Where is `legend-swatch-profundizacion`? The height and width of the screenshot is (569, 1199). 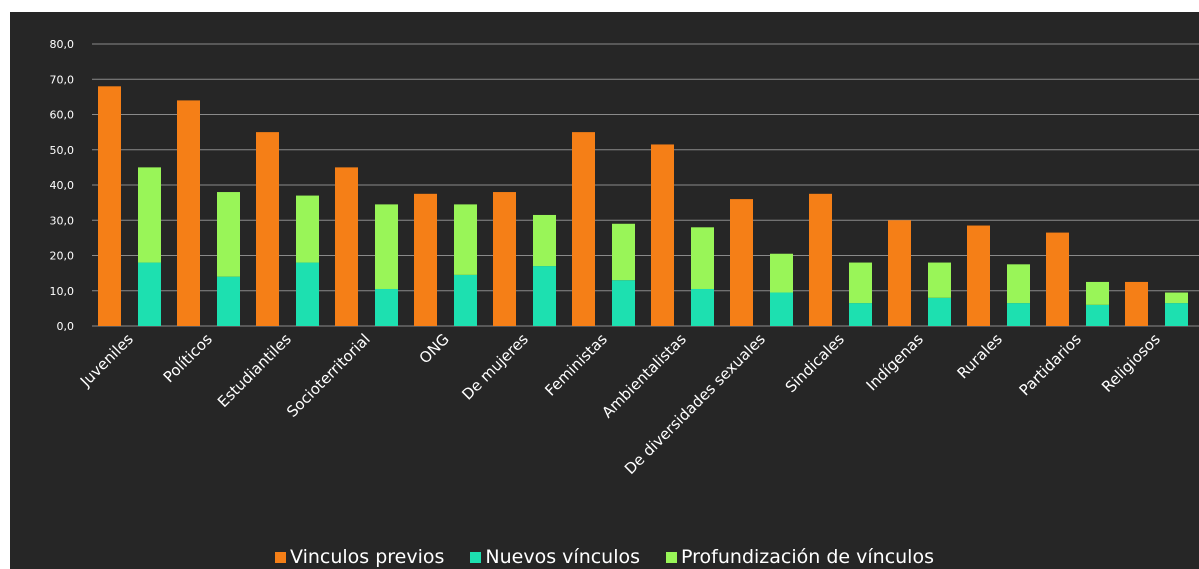
legend-swatch-profundizacion is located at coordinates (672, 557).